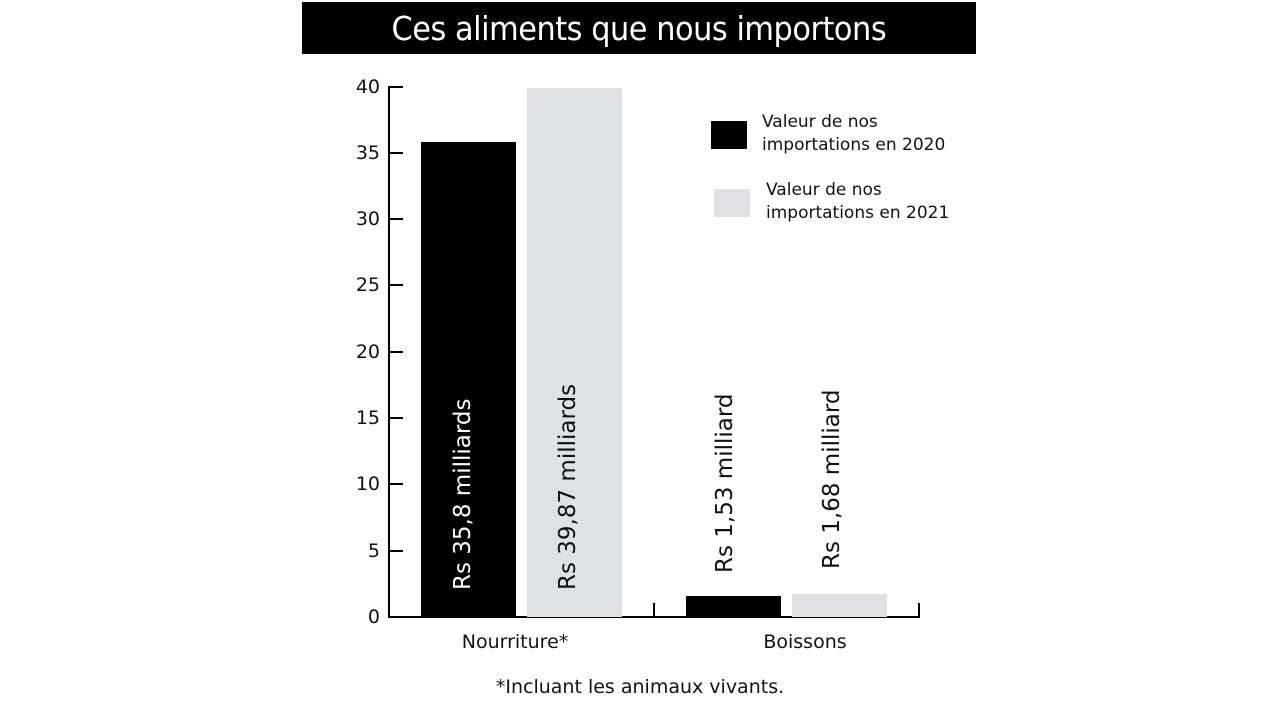  Describe the element at coordinates (867, 134) in the screenshot. I see `legend-label-2020: Valeur de nos importations en 2020` at that location.